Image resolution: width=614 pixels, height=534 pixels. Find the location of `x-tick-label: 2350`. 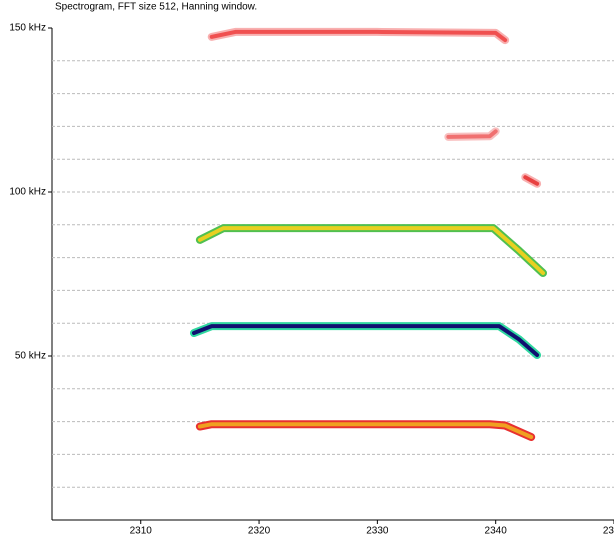

x-tick-label: 2350 is located at coordinates (608, 530).